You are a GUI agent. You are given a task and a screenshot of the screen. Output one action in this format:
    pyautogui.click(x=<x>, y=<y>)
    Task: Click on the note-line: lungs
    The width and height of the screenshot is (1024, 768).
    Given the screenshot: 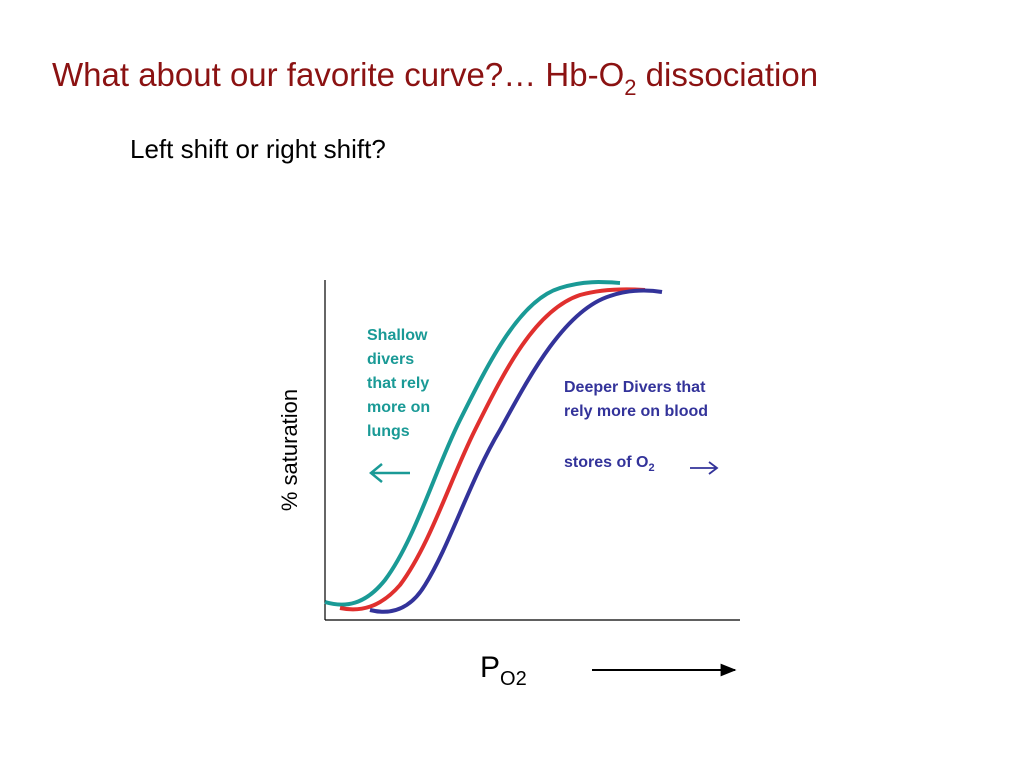 What is the action you would take?
    pyautogui.click(x=388, y=431)
    